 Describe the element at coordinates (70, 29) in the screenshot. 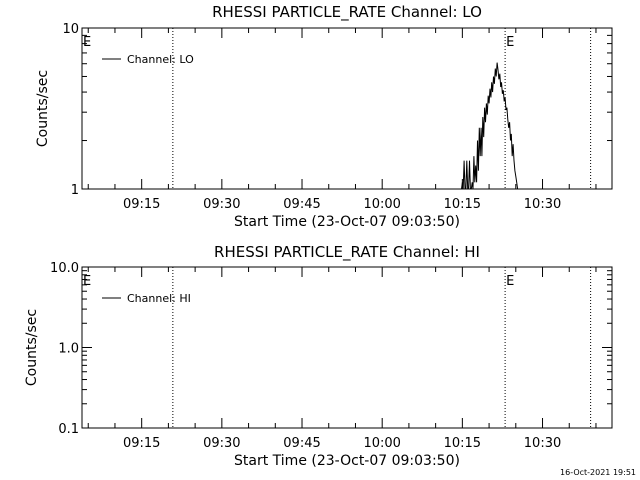

I see `y-tick-label: 10` at that location.